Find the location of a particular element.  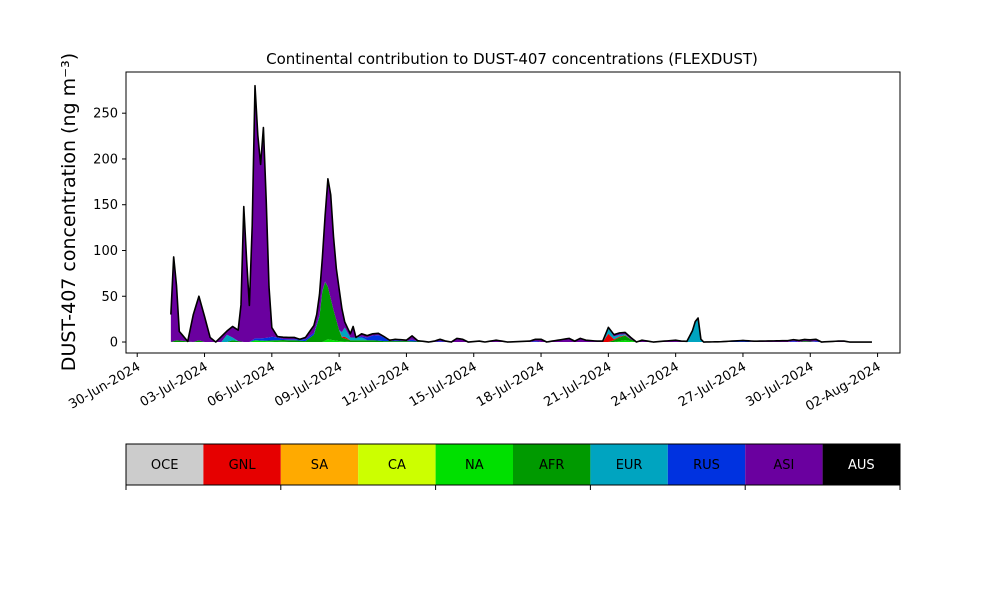

x-tick-label: 18-Jul-2024 is located at coordinates (510, 384).